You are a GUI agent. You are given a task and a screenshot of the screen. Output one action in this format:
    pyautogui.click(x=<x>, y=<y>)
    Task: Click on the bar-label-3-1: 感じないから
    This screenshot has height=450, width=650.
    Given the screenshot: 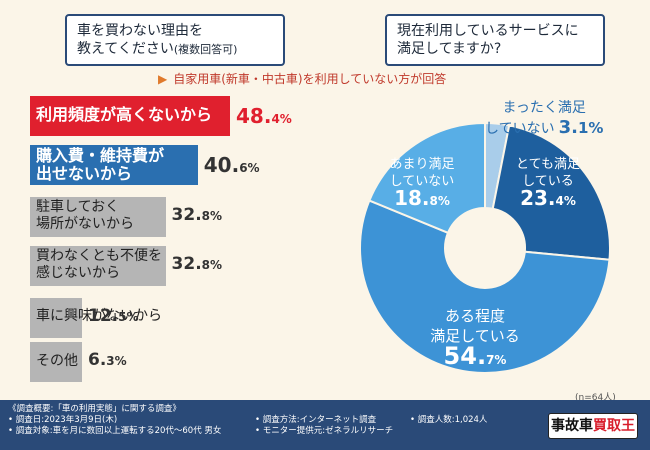 What is the action you would take?
    pyautogui.click(x=78, y=273)
    